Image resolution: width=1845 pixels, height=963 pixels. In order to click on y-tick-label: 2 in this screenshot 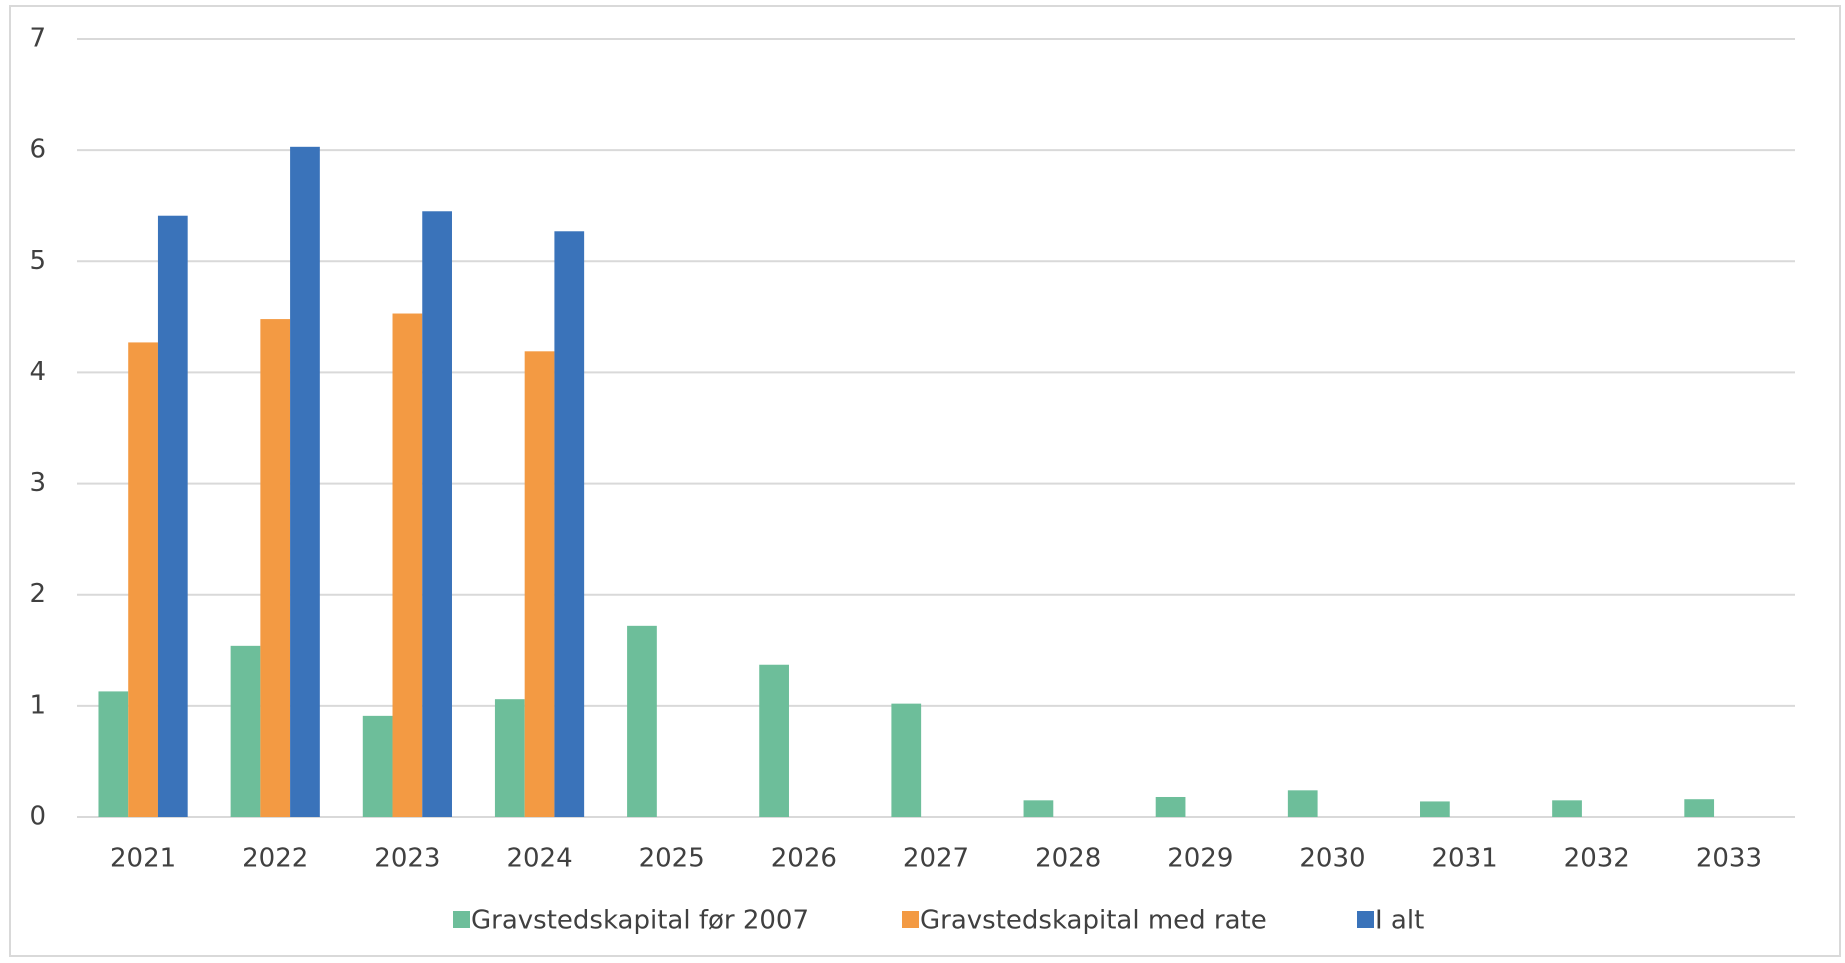, I will do `click(37, 594)`.